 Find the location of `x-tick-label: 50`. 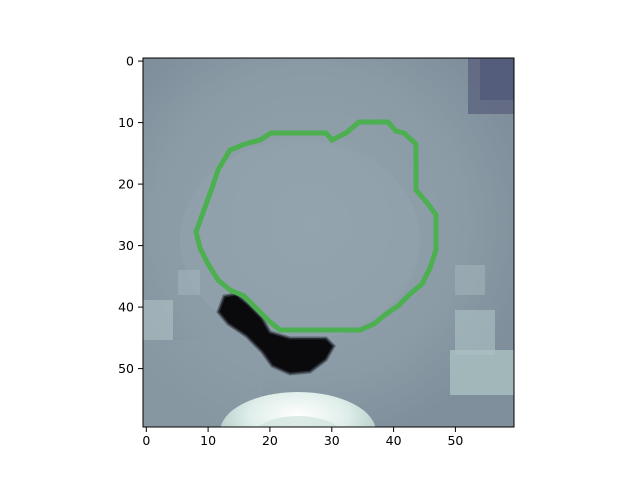

x-tick-label: 50 is located at coordinates (455, 440).